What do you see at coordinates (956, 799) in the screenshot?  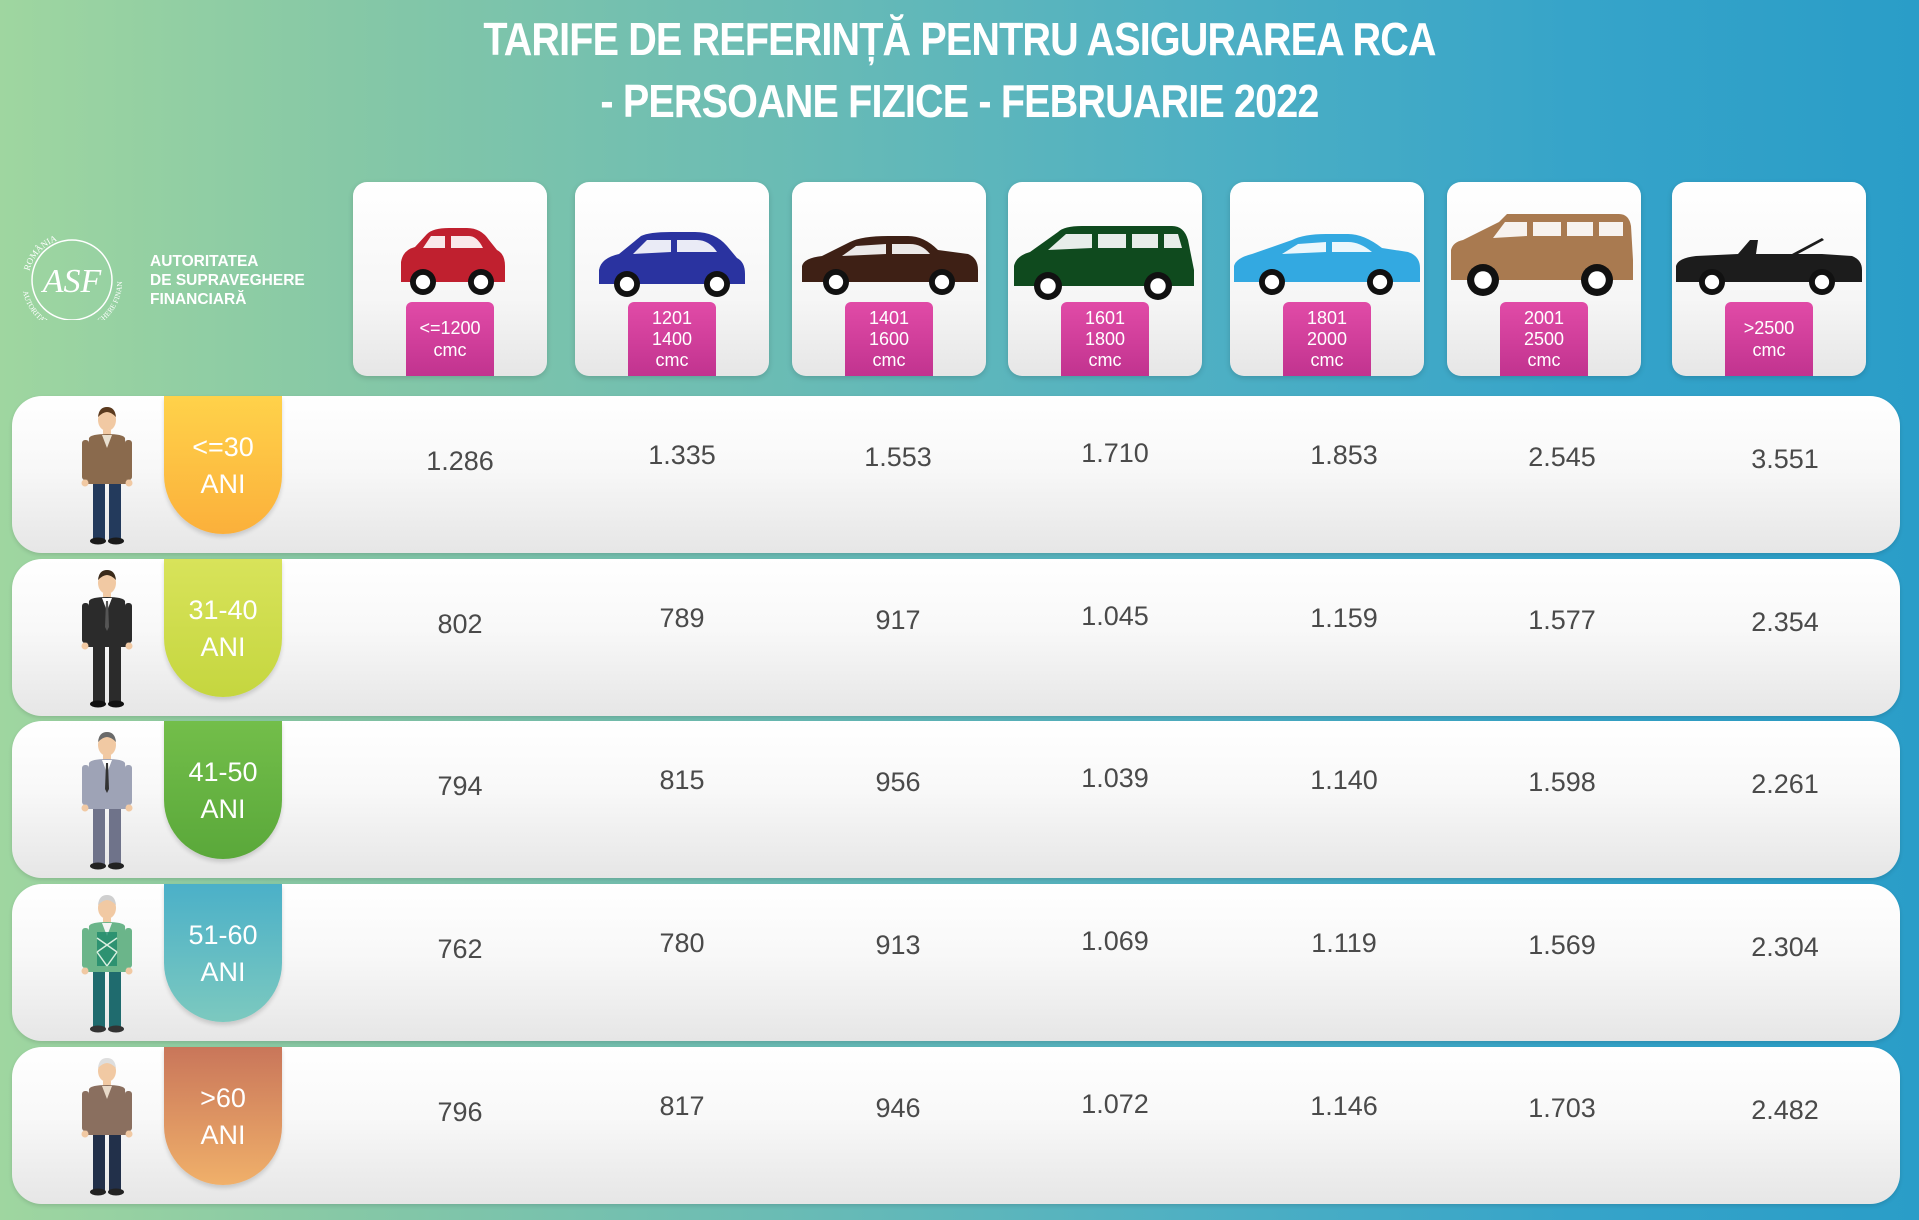 I see `table-row: 41-50 ANI 794 815 956 1.039 1.140 1.598 2.261` at bounding box center [956, 799].